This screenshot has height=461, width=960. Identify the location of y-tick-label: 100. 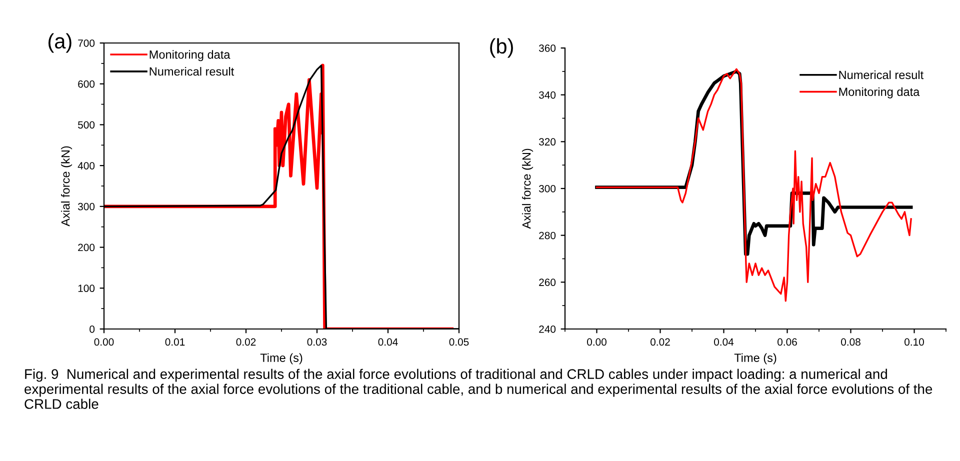
(86, 288).